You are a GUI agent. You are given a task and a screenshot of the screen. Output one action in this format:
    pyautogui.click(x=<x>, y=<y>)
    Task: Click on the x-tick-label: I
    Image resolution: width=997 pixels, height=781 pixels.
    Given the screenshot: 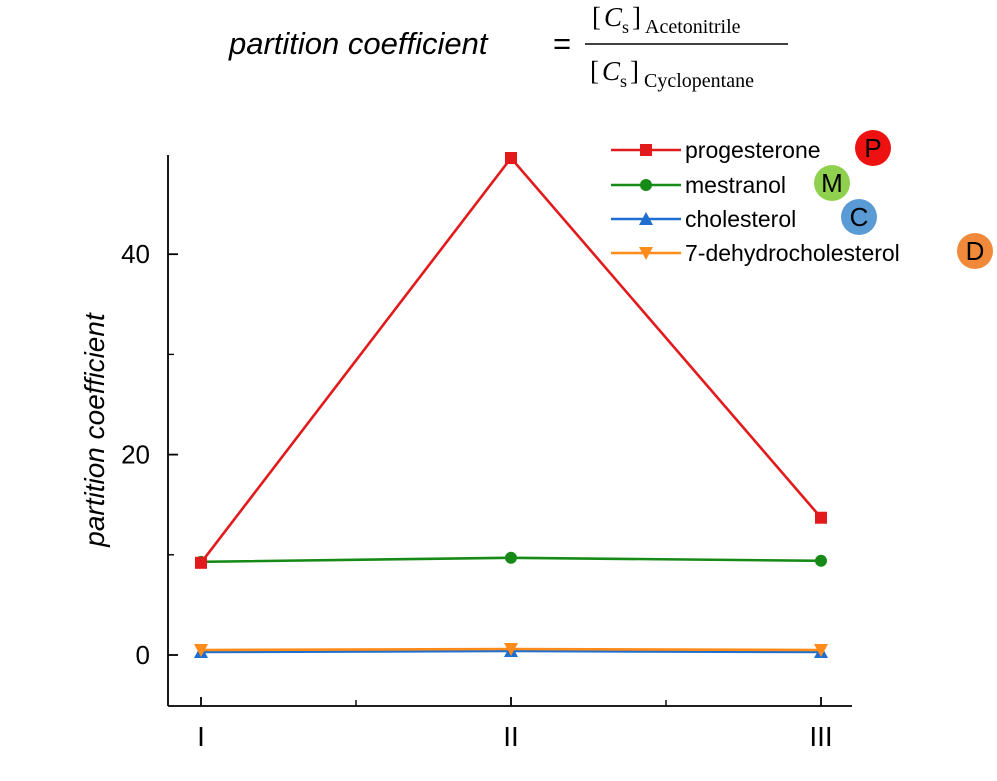 What is the action you would take?
    pyautogui.click(x=201, y=736)
    